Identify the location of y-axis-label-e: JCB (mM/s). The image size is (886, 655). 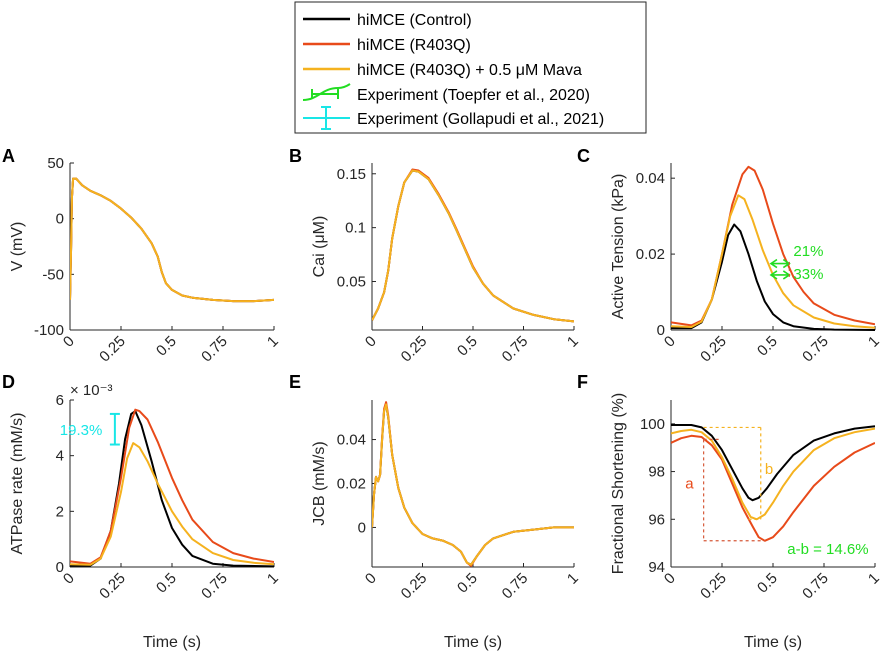
(319, 483).